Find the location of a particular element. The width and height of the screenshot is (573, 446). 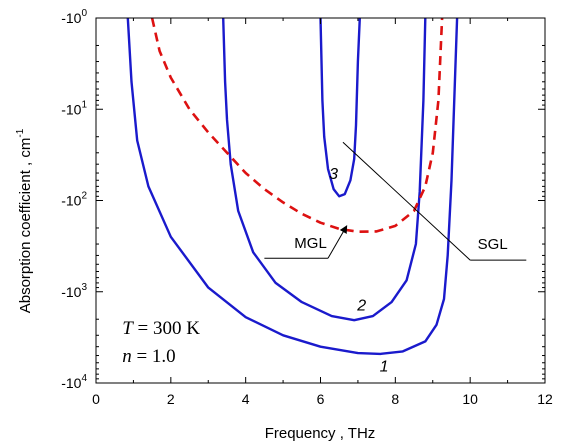

x-tick-label-0: 0 is located at coordinates (96, 399).